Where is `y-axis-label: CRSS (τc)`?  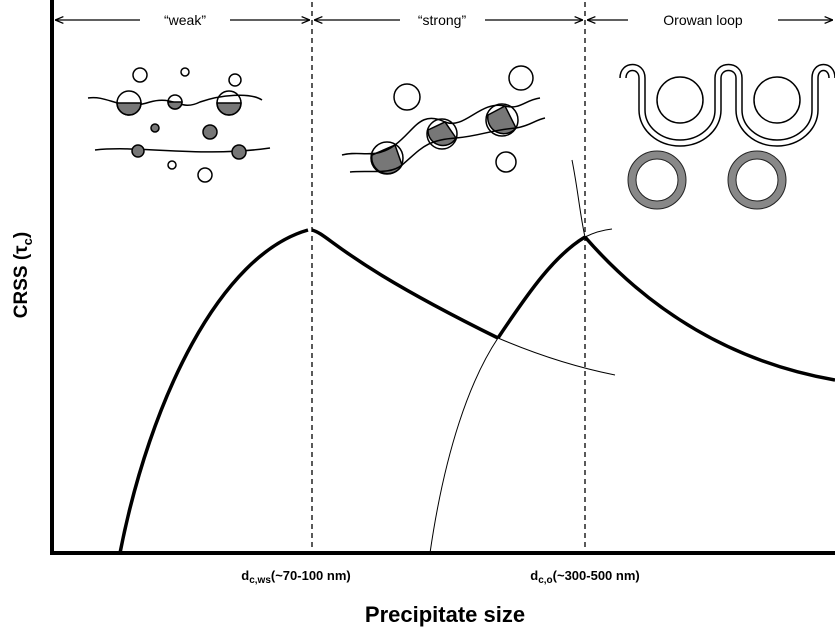 y-axis-label: CRSS (τc) is located at coordinates (23, 275).